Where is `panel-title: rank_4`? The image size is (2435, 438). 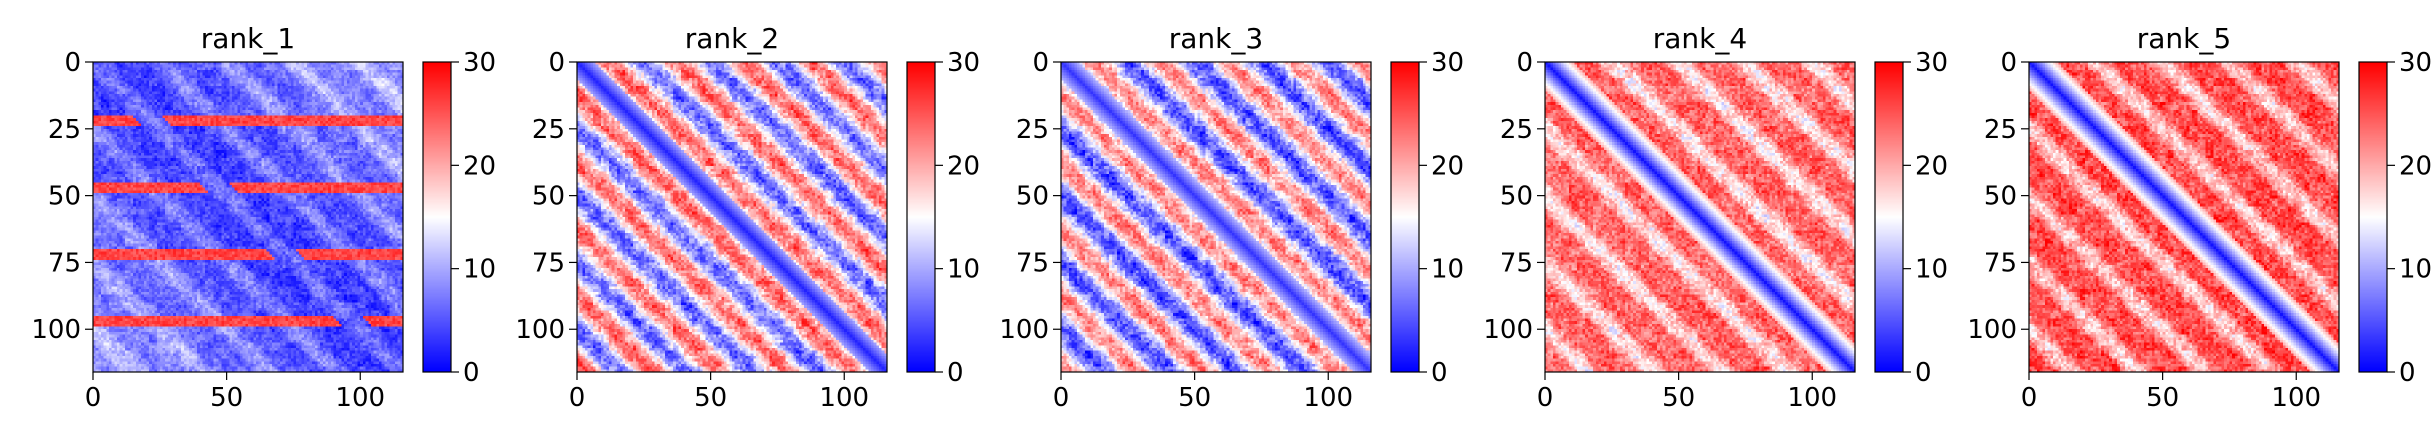
panel-title: rank_4 is located at coordinates (1700, 38).